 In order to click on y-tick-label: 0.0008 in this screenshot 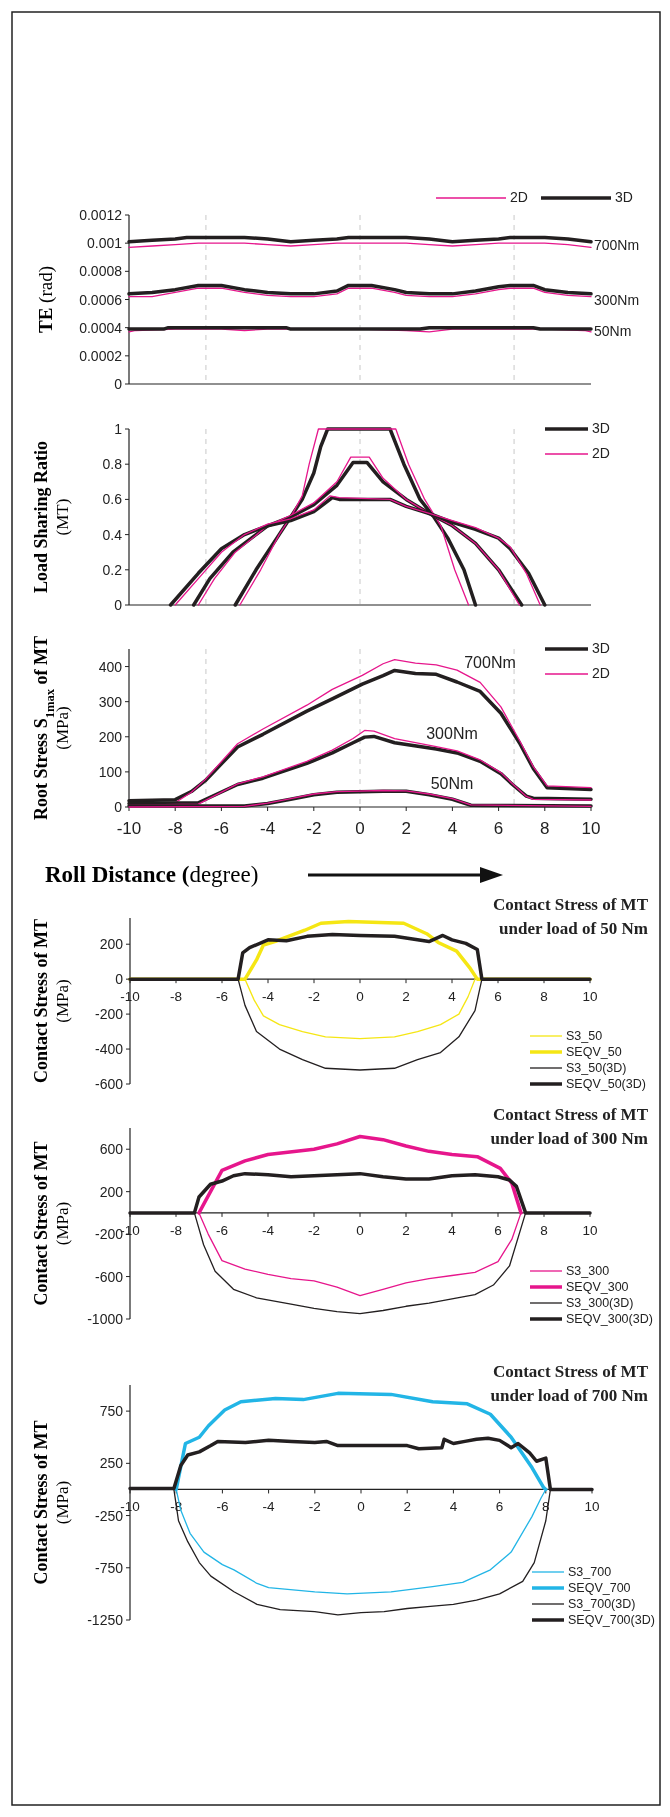, I will do `click(101, 271)`.